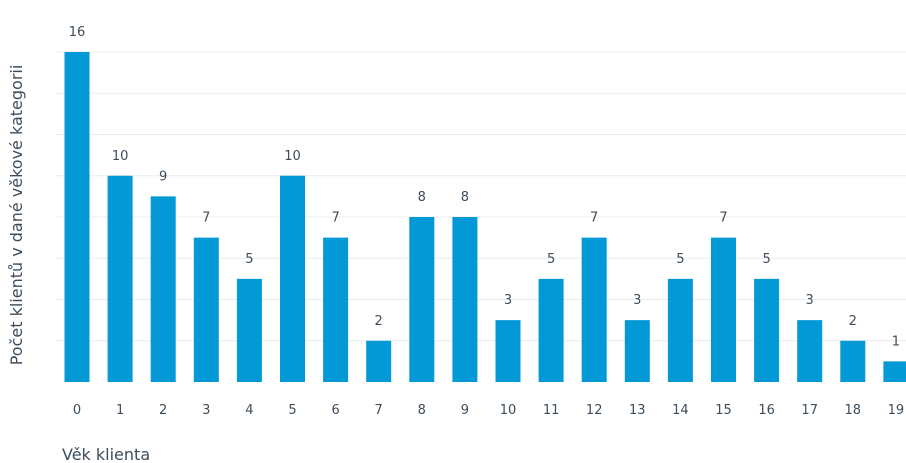  Describe the element at coordinates (551, 259) in the screenshot. I see `data-label-11: 5` at that location.